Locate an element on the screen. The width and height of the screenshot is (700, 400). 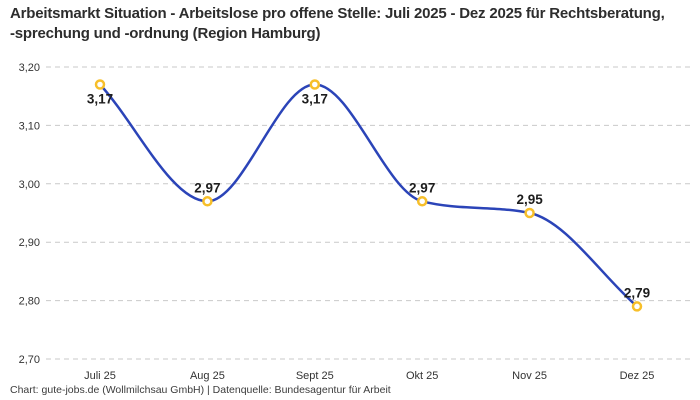
y-tick-label: 2,90 is located at coordinates (29, 243).